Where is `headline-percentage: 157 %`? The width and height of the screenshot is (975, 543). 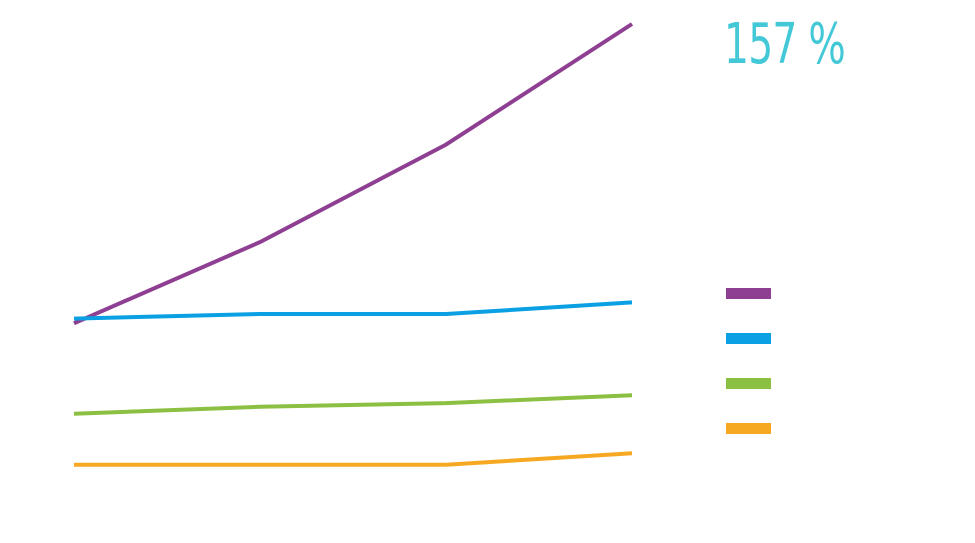
headline-percentage: 157 % is located at coordinates (785, 44).